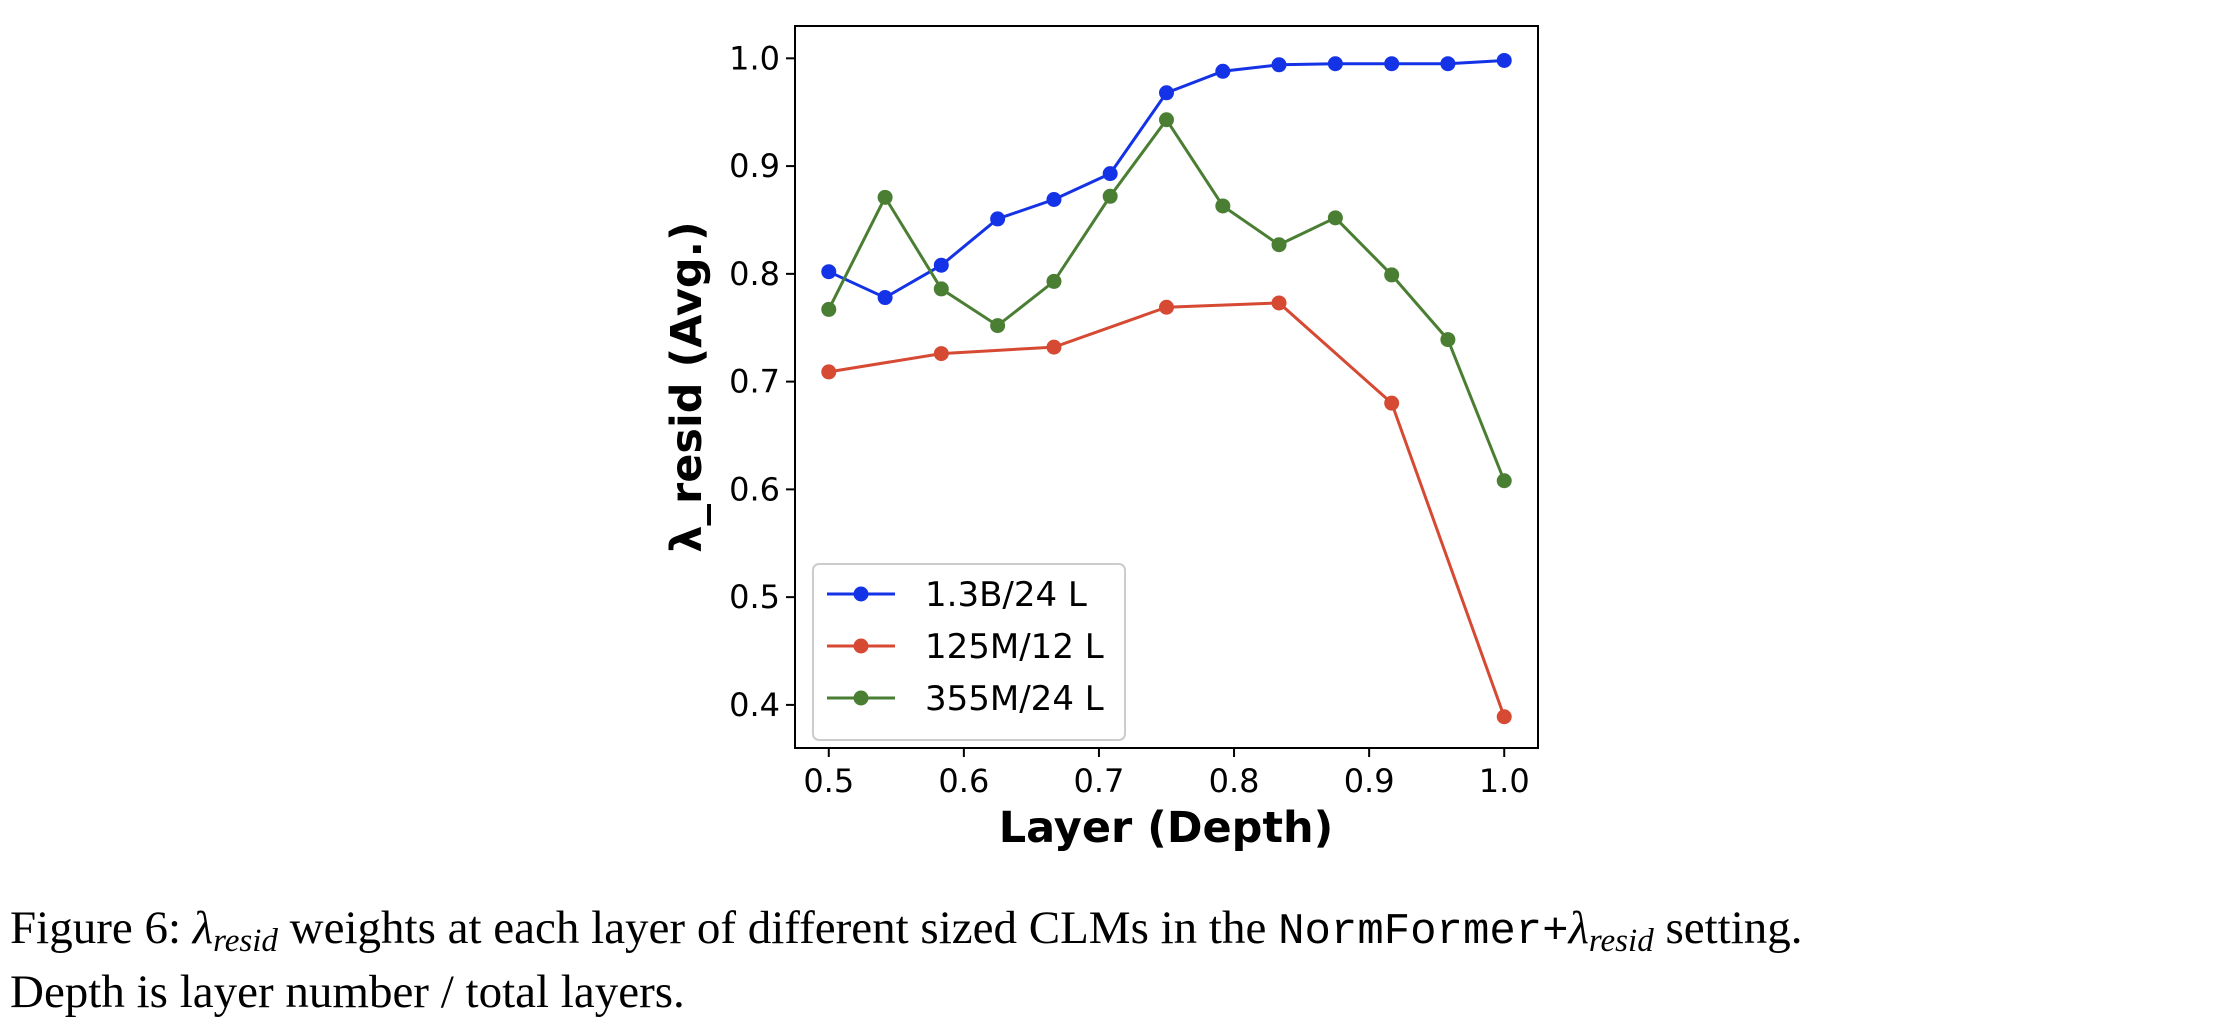 The image size is (2214, 1032). I want to click on y-tick-label: 1.0, so click(754, 58).